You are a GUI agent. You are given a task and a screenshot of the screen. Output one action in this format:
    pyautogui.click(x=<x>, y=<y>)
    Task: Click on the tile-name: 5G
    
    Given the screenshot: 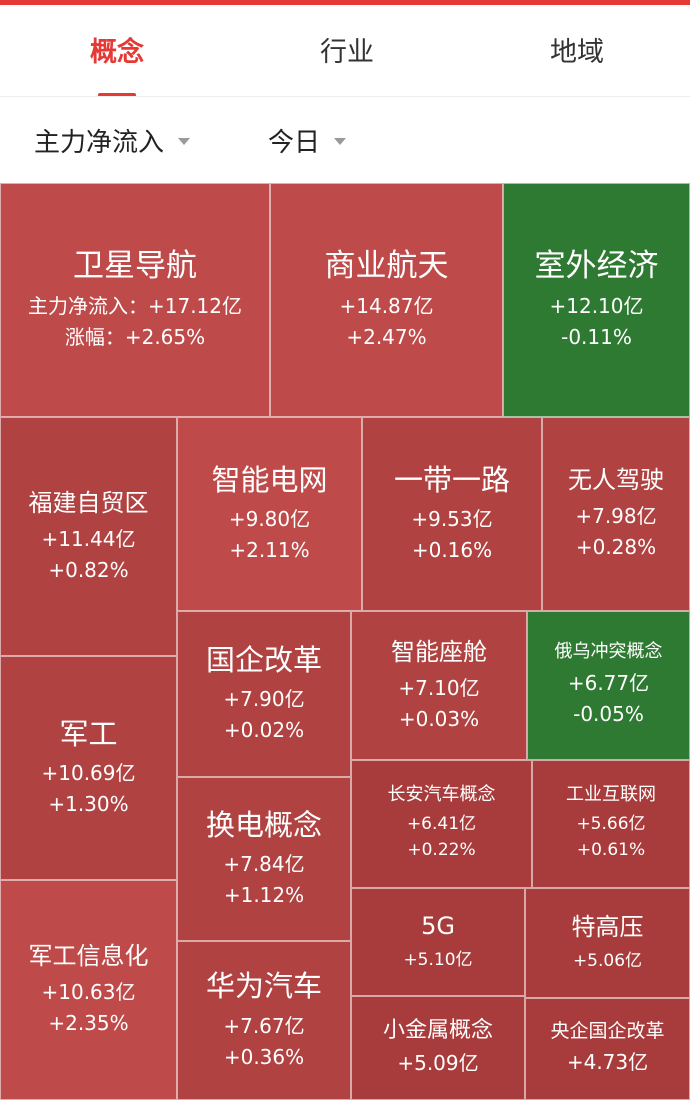 What is the action you would take?
    pyautogui.click(x=438, y=925)
    